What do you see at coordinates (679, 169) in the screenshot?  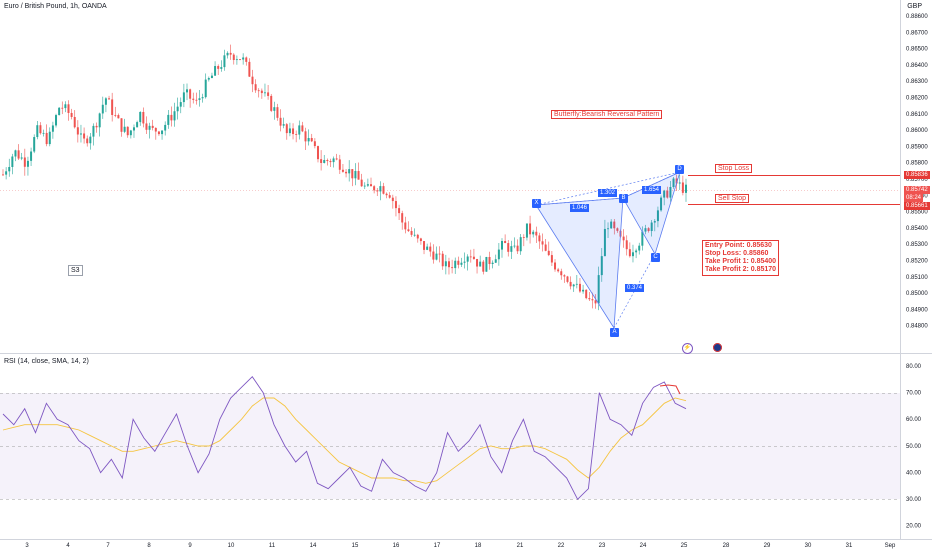 I see `point-d-label: D` at bounding box center [679, 169].